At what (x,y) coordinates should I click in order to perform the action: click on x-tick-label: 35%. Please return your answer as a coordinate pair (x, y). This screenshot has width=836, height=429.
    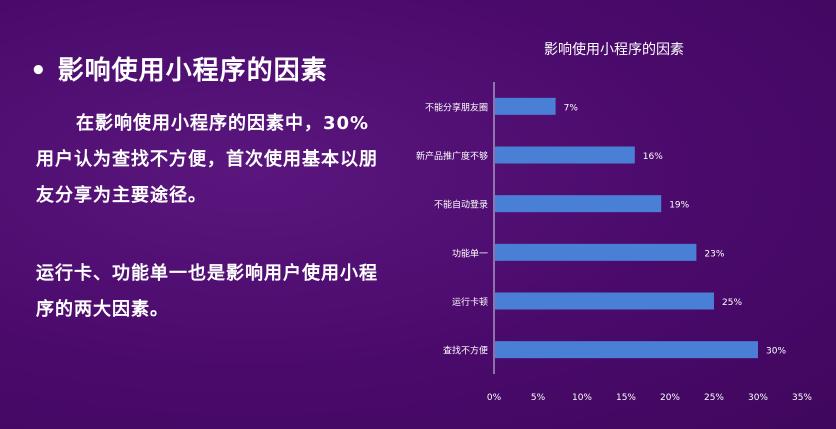
    Looking at the image, I should click on (802, 398).